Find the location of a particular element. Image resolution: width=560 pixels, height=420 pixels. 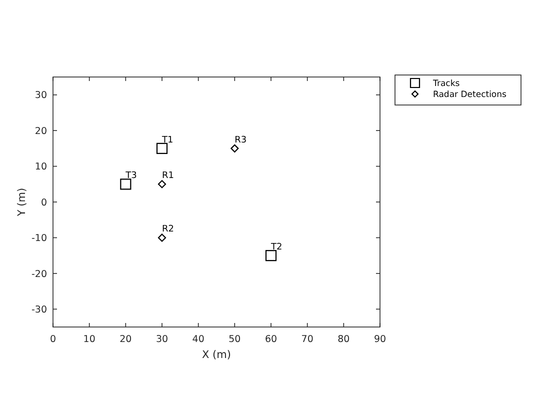

y-tick-label: -30 is located at coordinates (39, 310).